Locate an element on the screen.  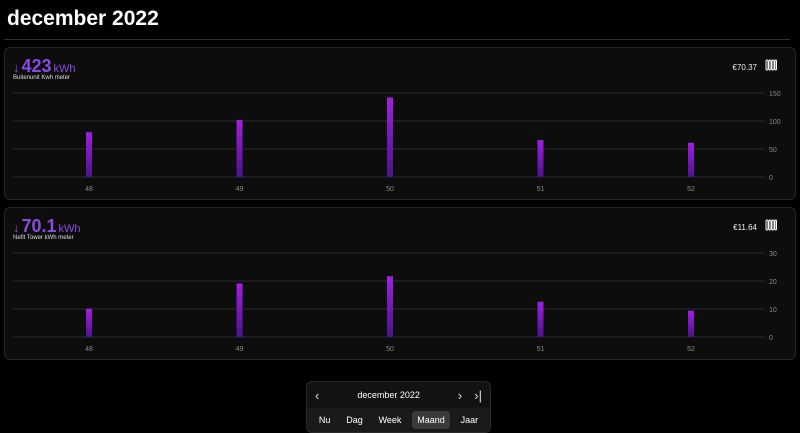
meter-label: Nefit Tower kWh meter is located at coordinates (43, 238).